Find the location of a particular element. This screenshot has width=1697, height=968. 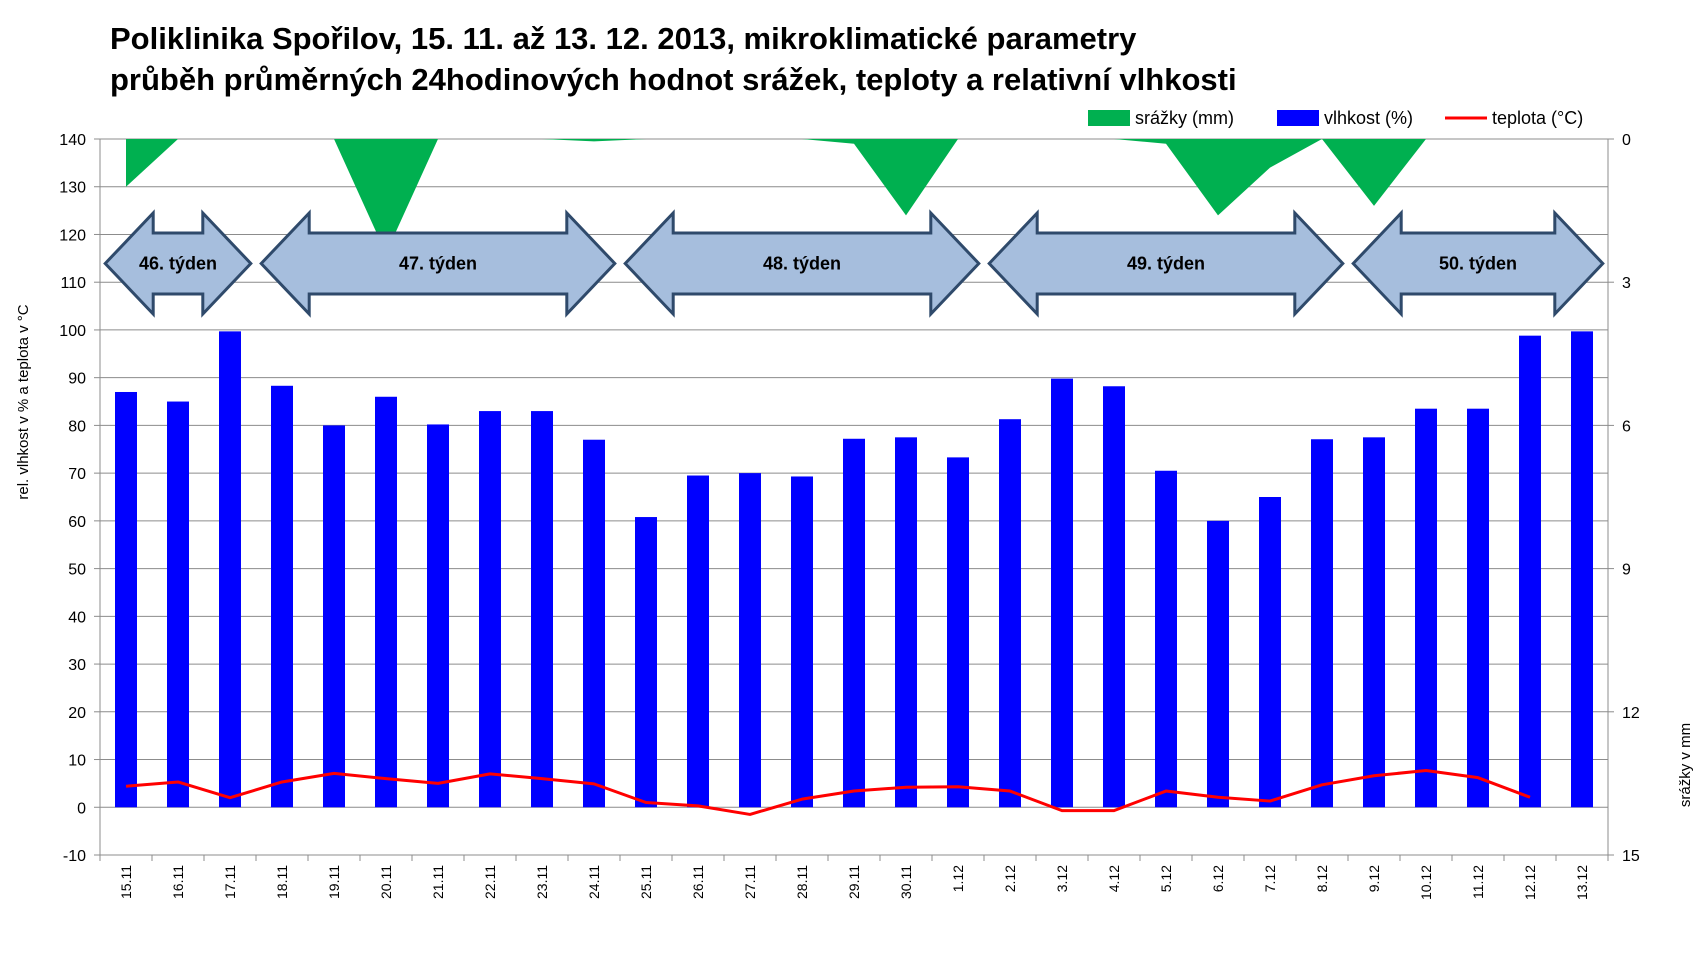

x-tick-label: 1.12 is located at coordinates (958, 878).